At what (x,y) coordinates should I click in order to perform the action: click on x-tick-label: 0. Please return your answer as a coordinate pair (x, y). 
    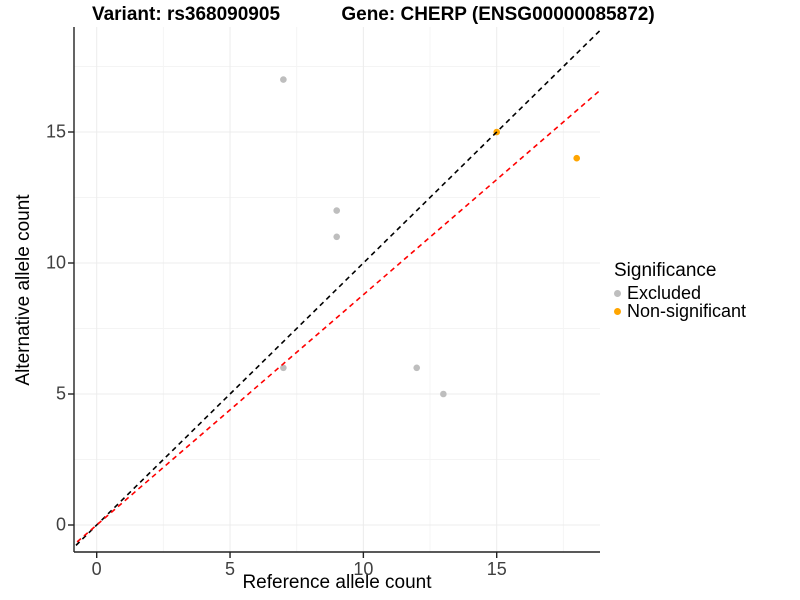
    Looking at the image, I should click on (96, 569).